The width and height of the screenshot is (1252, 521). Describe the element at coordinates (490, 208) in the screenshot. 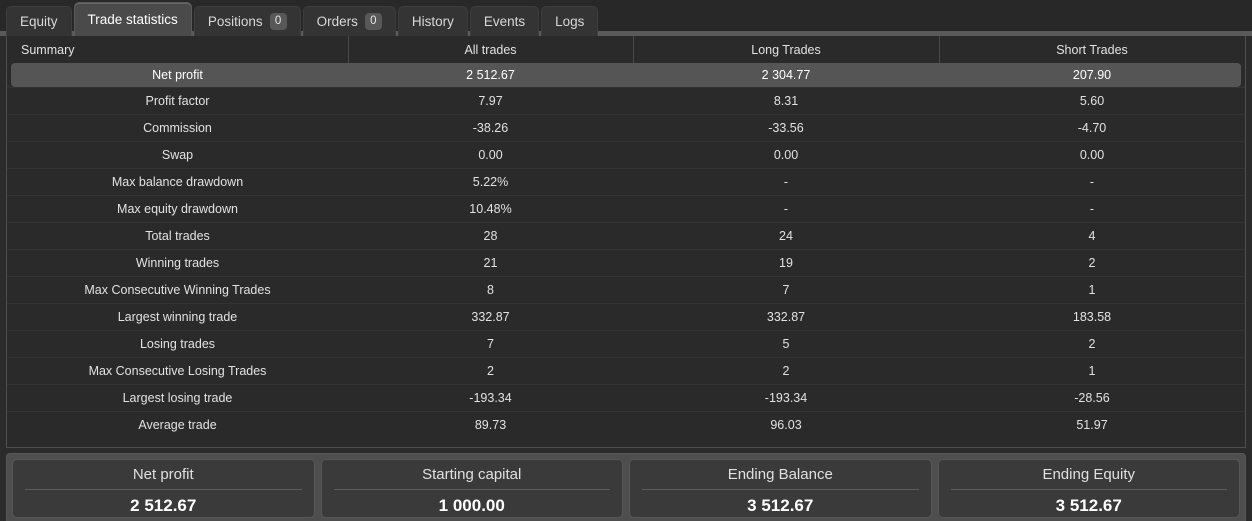

I see `cell-all-trades: 10.48%` at that location.